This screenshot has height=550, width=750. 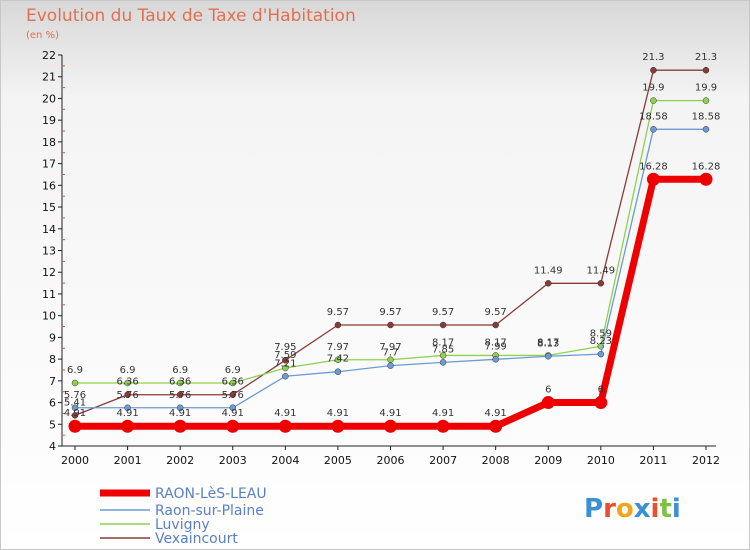 I want to click on proxiti-logo: Proxiti, so click(x=632, y=509).